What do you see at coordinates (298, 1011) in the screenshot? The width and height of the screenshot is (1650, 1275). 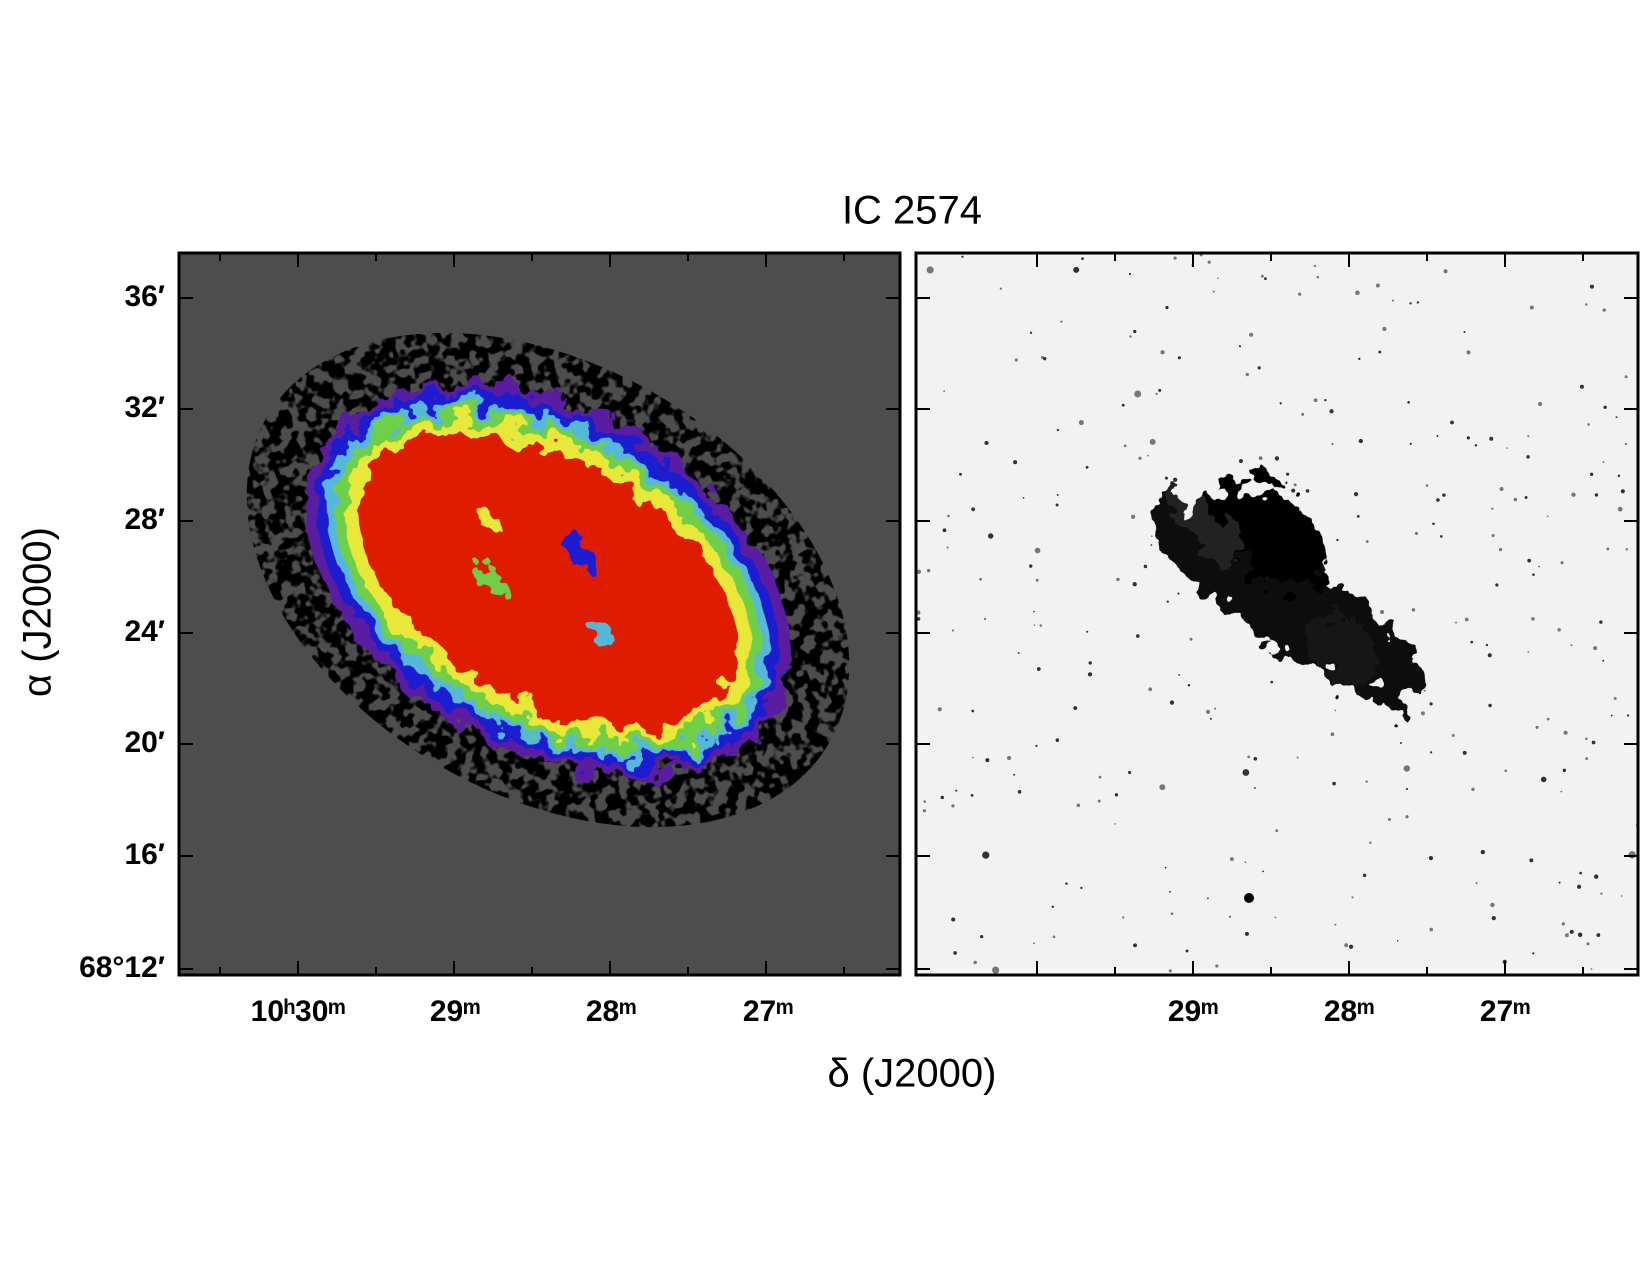 I see `x-tick-label: 10ʰ30ᵐ` at bounding box center [298, 1011].